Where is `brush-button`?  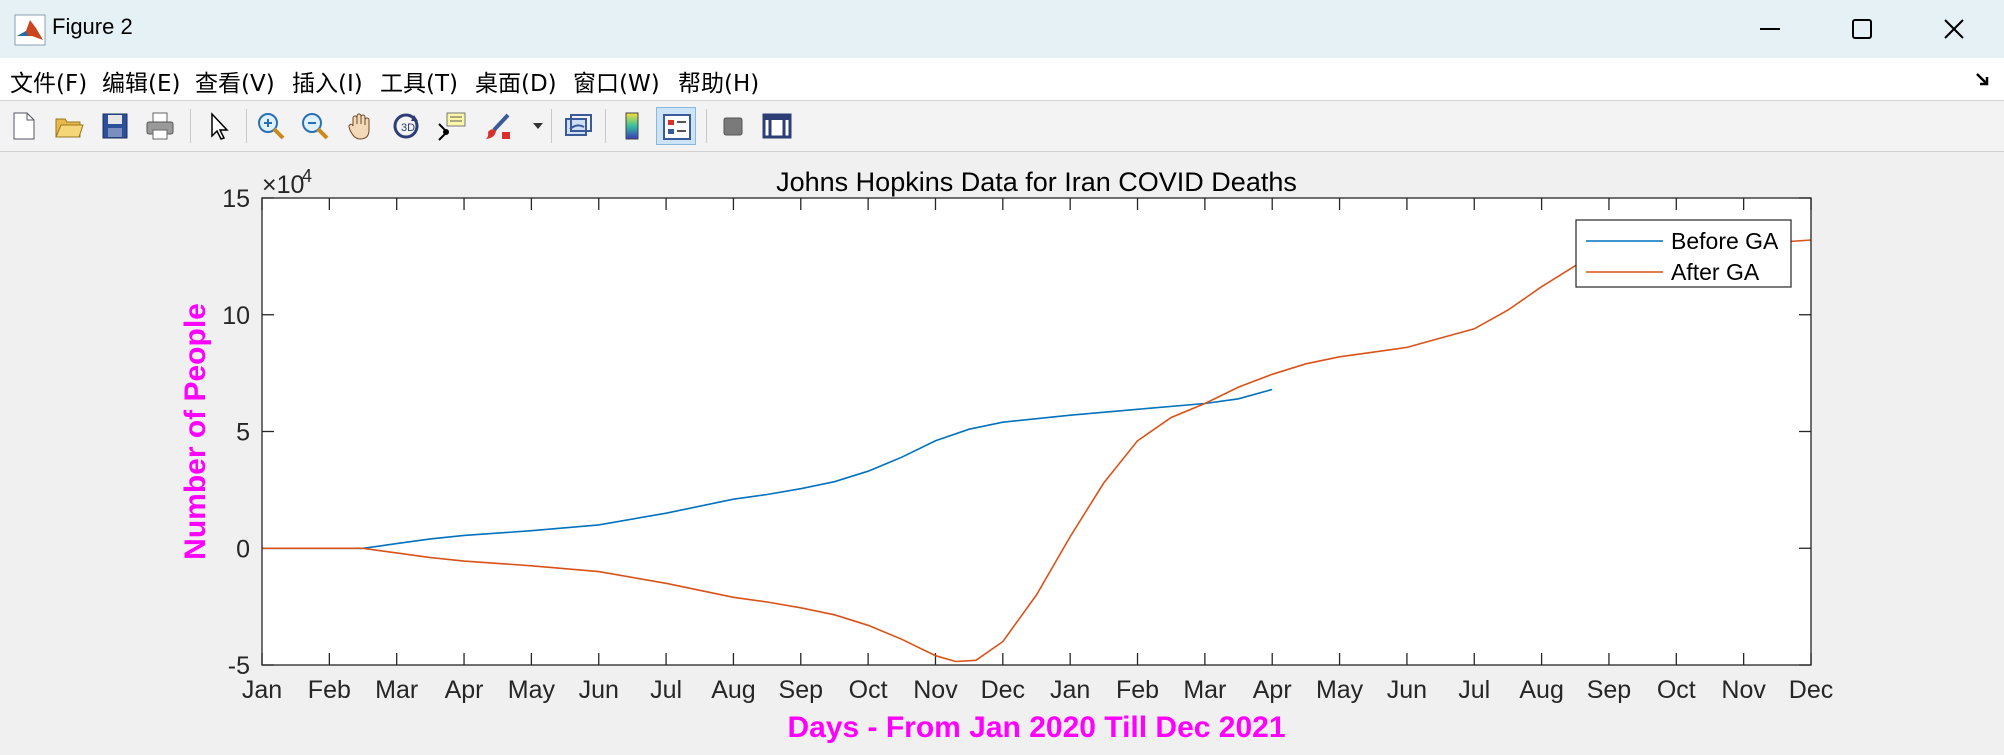
brush-button is located at coordinates (498, 126).